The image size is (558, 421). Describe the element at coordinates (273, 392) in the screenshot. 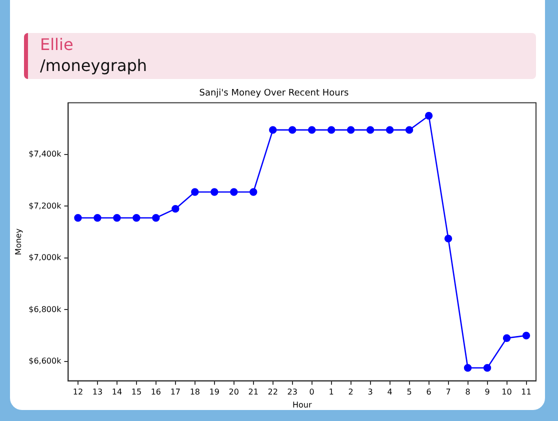

I see `x-tick-label: 22` at that location.